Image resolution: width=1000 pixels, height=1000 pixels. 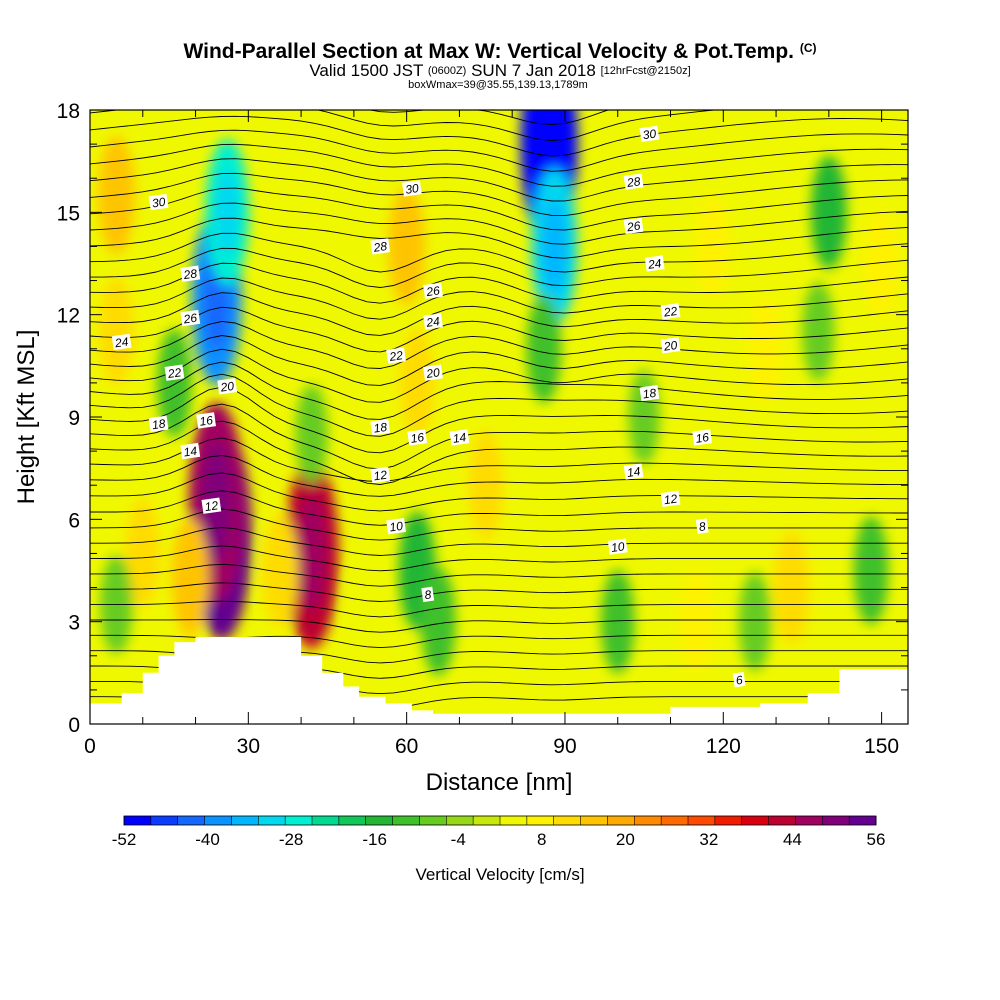 I want to click on theta-label: 30, so click(x=649, y=133).